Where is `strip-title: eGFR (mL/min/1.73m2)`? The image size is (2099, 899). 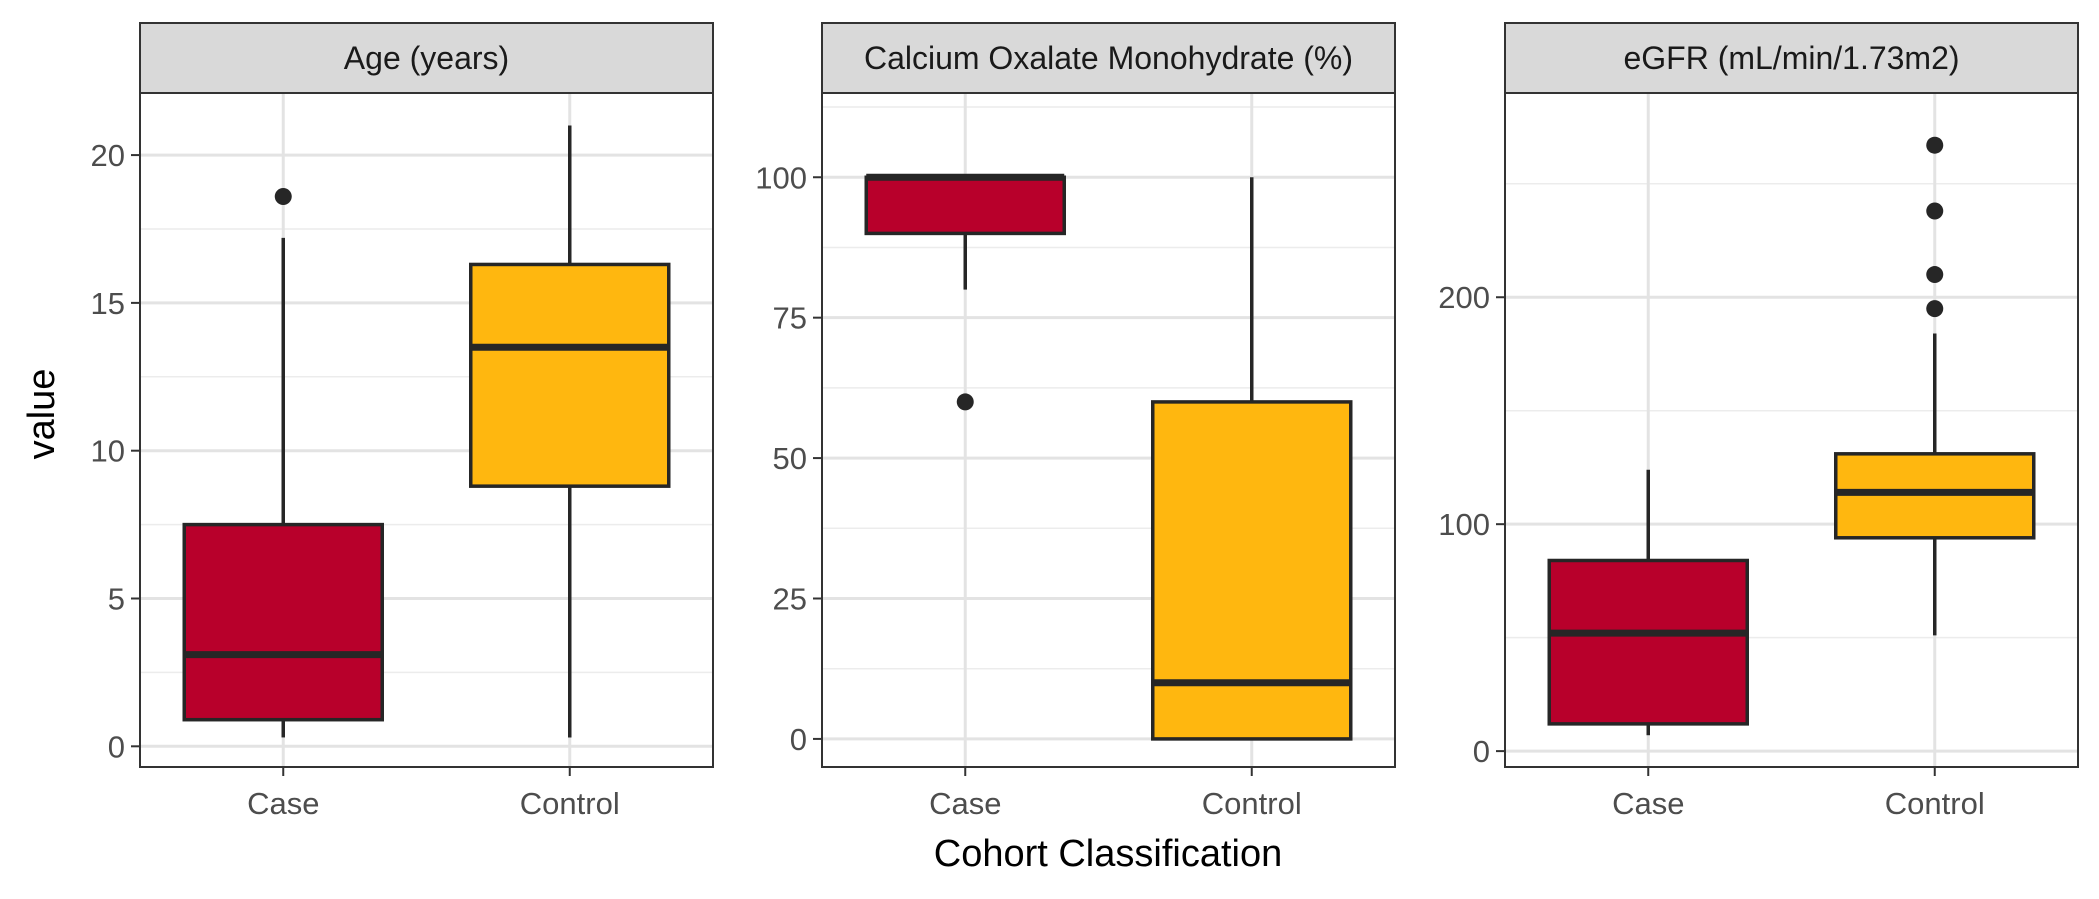
strip-title: eGFR (mL/min/1.73m2) is located at coordinates (1791, 58).